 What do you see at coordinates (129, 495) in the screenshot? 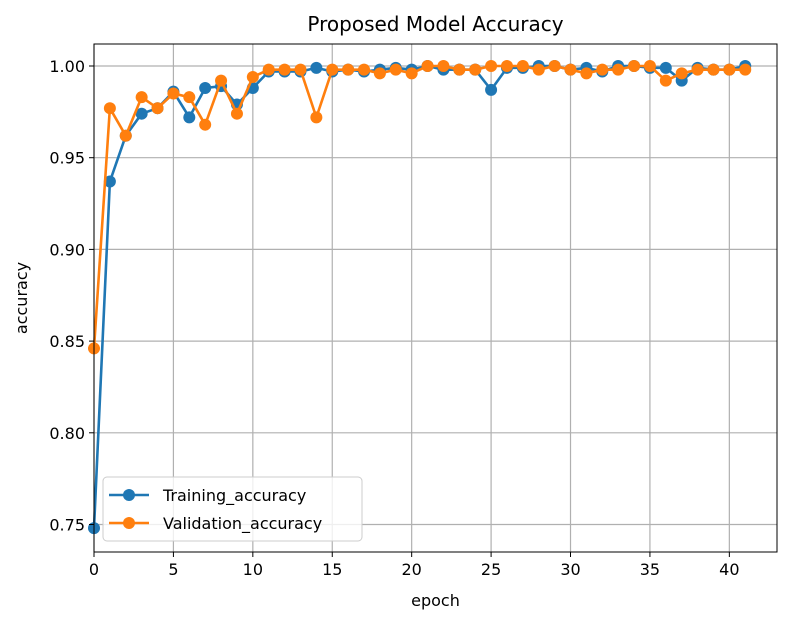
I see `legend-marker-training-accuracy` at bounding box center [129, 495].